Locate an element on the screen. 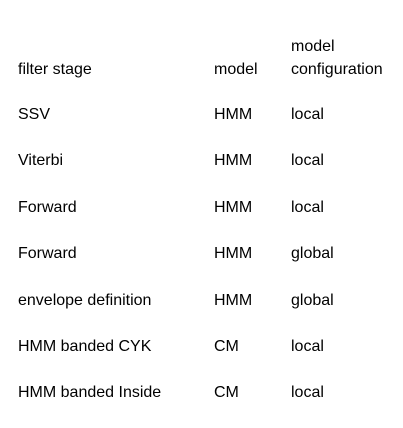  table-row: HMM banded CYK CM local is located at coordinates (201, 358).